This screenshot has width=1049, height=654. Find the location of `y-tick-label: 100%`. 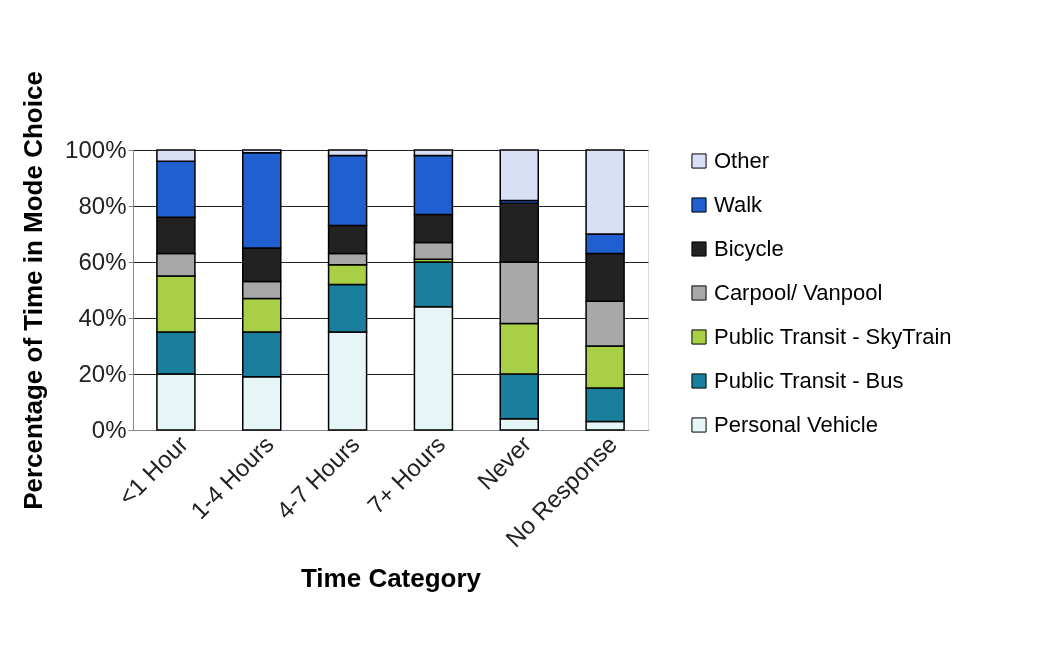

y-tick-label: 100% is located at coordinates (96, 149).